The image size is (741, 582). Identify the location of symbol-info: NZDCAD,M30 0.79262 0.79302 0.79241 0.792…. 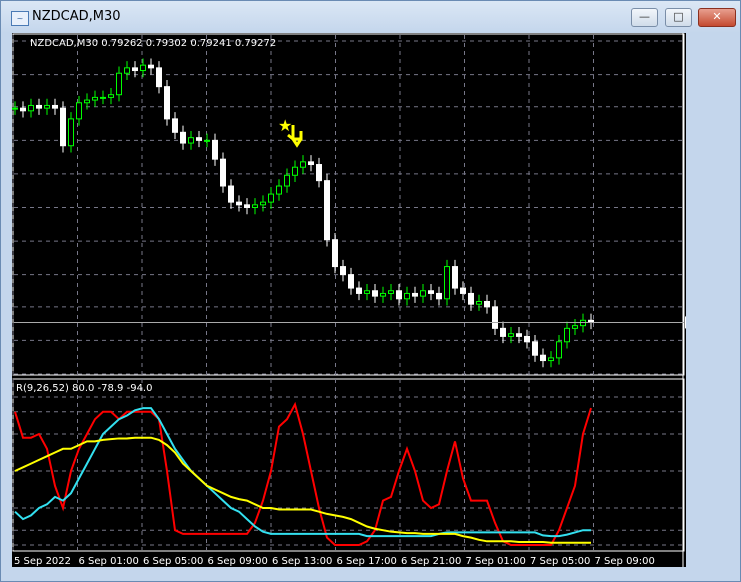
(153, 43).